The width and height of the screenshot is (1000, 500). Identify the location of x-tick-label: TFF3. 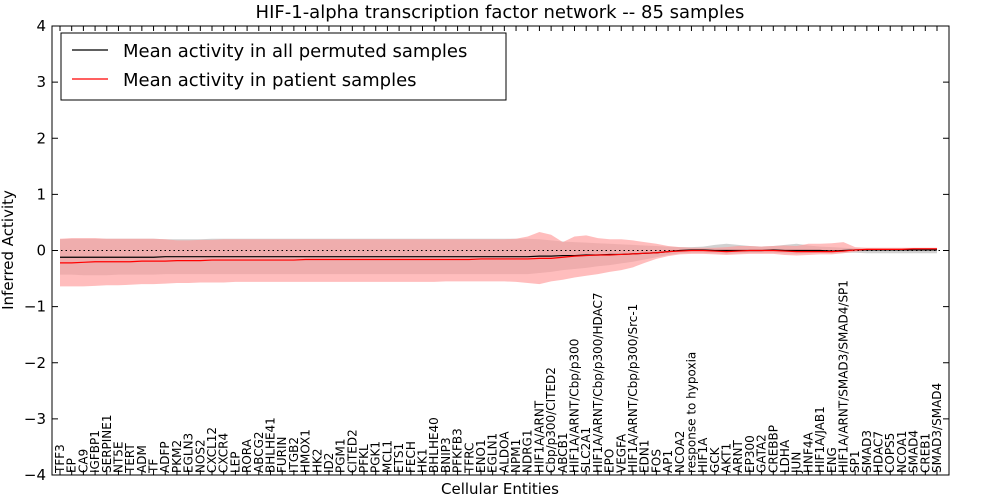
(60, 459).